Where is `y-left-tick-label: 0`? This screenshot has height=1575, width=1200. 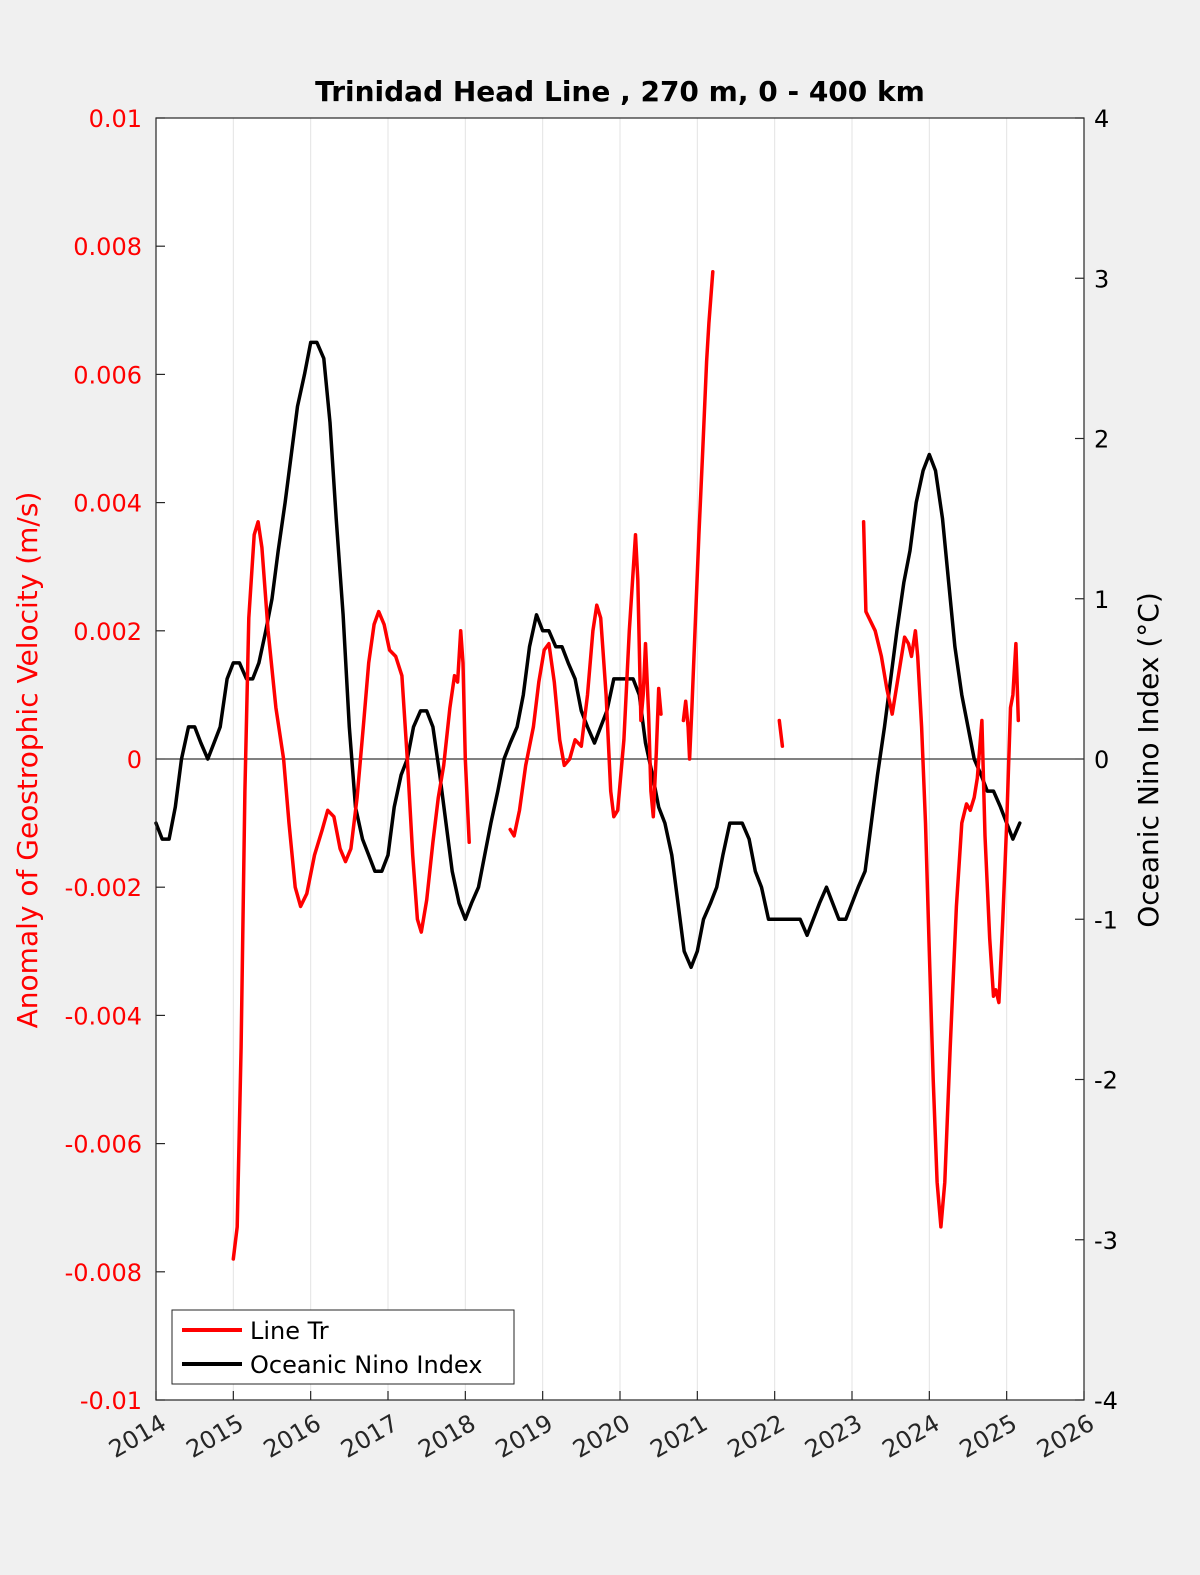 y-left-tick-label: 0 is located at coordinates (134, 760).